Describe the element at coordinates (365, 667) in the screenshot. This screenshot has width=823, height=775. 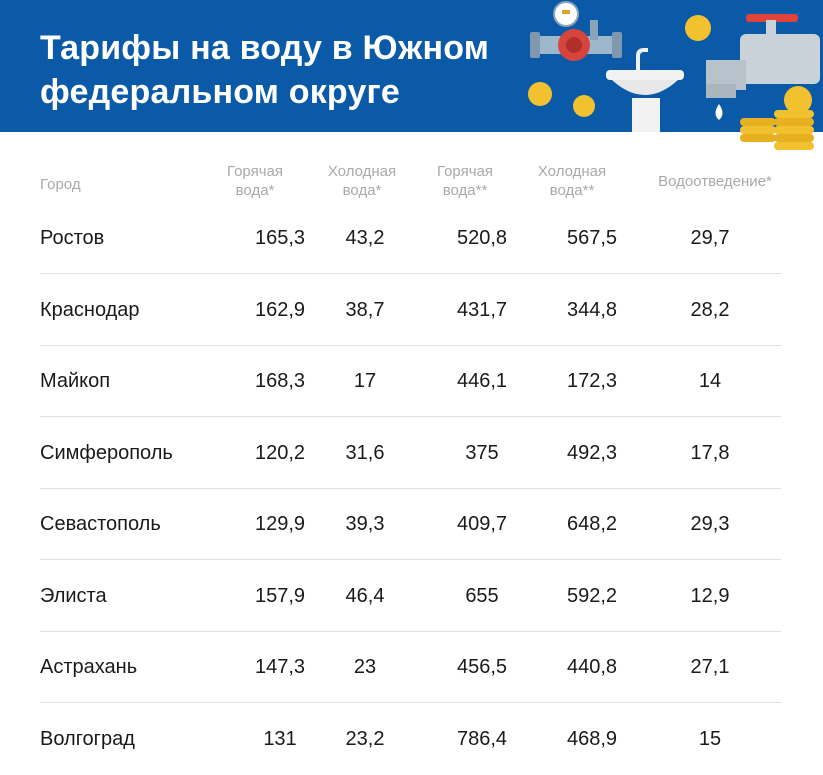
I see `cold-value-cell: 23` at that location.